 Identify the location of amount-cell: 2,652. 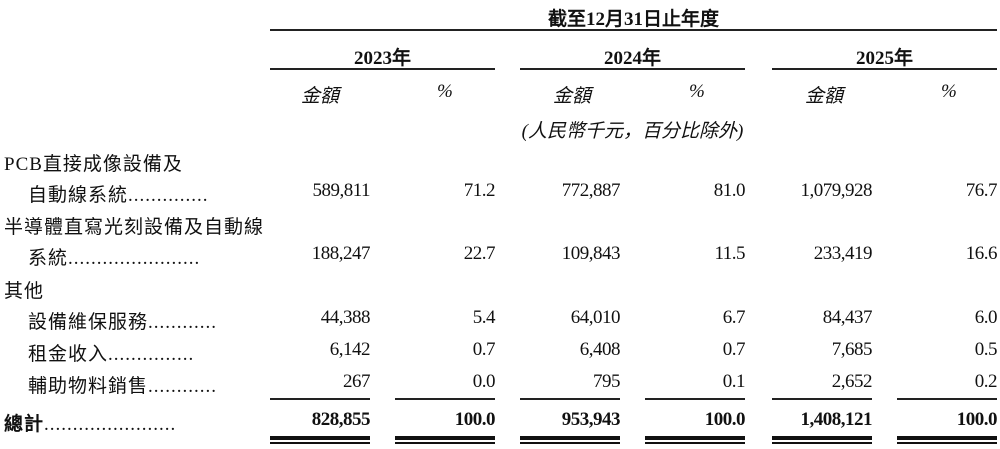
(852, 381).